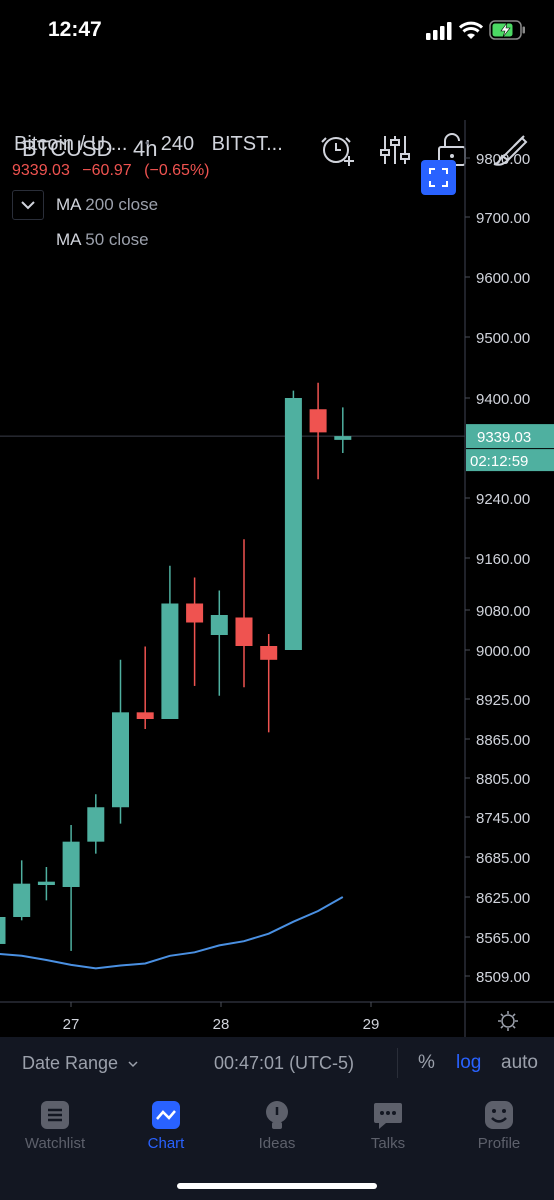 This screenshot has height=1200, width=554. I want to click on date-range-bar, so click(277, 1063).